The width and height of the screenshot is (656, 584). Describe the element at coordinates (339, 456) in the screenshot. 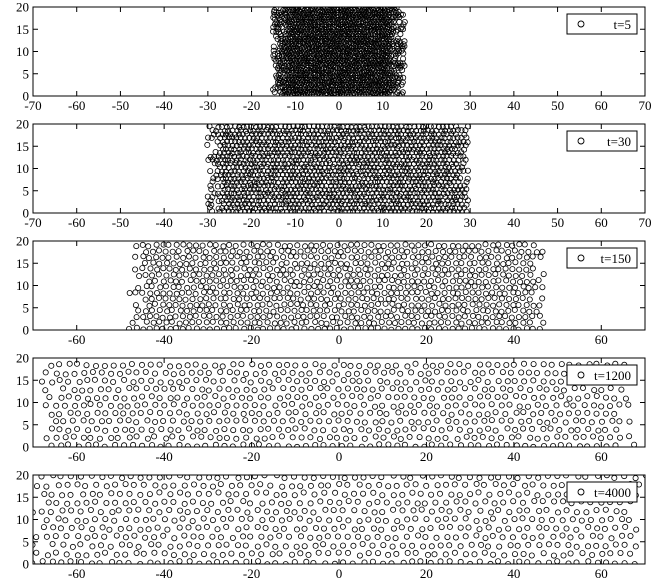

I see `x-tick-label: 0` at that location.